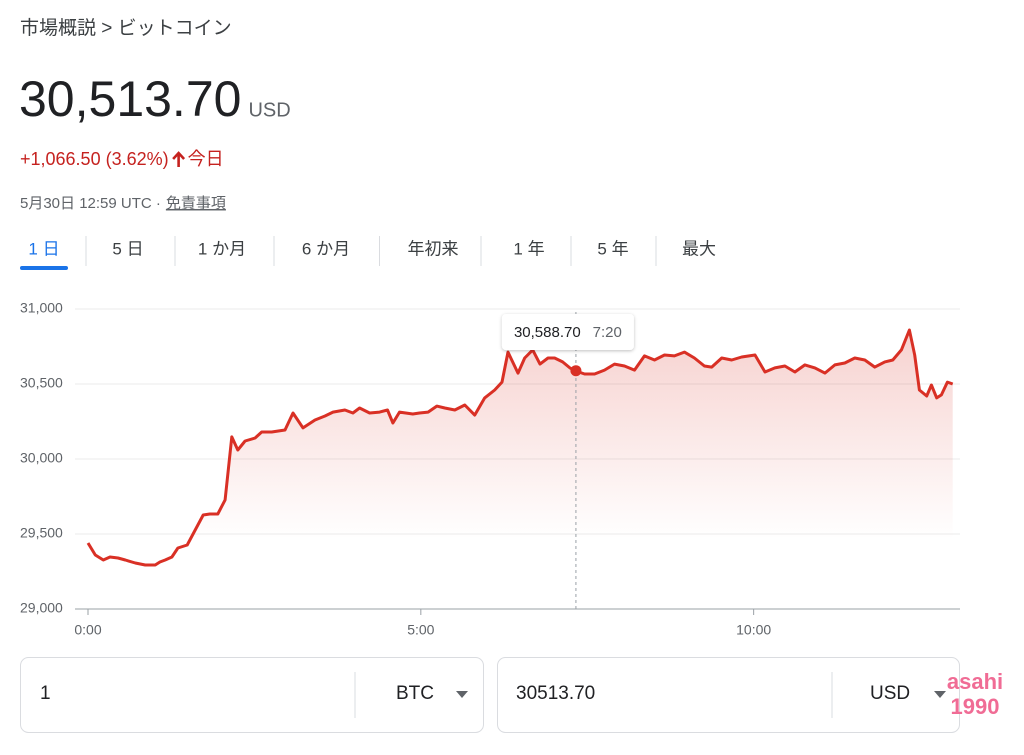 The image size is (1024, 755). I want to click on watermark: 1990, so click(975, 706).